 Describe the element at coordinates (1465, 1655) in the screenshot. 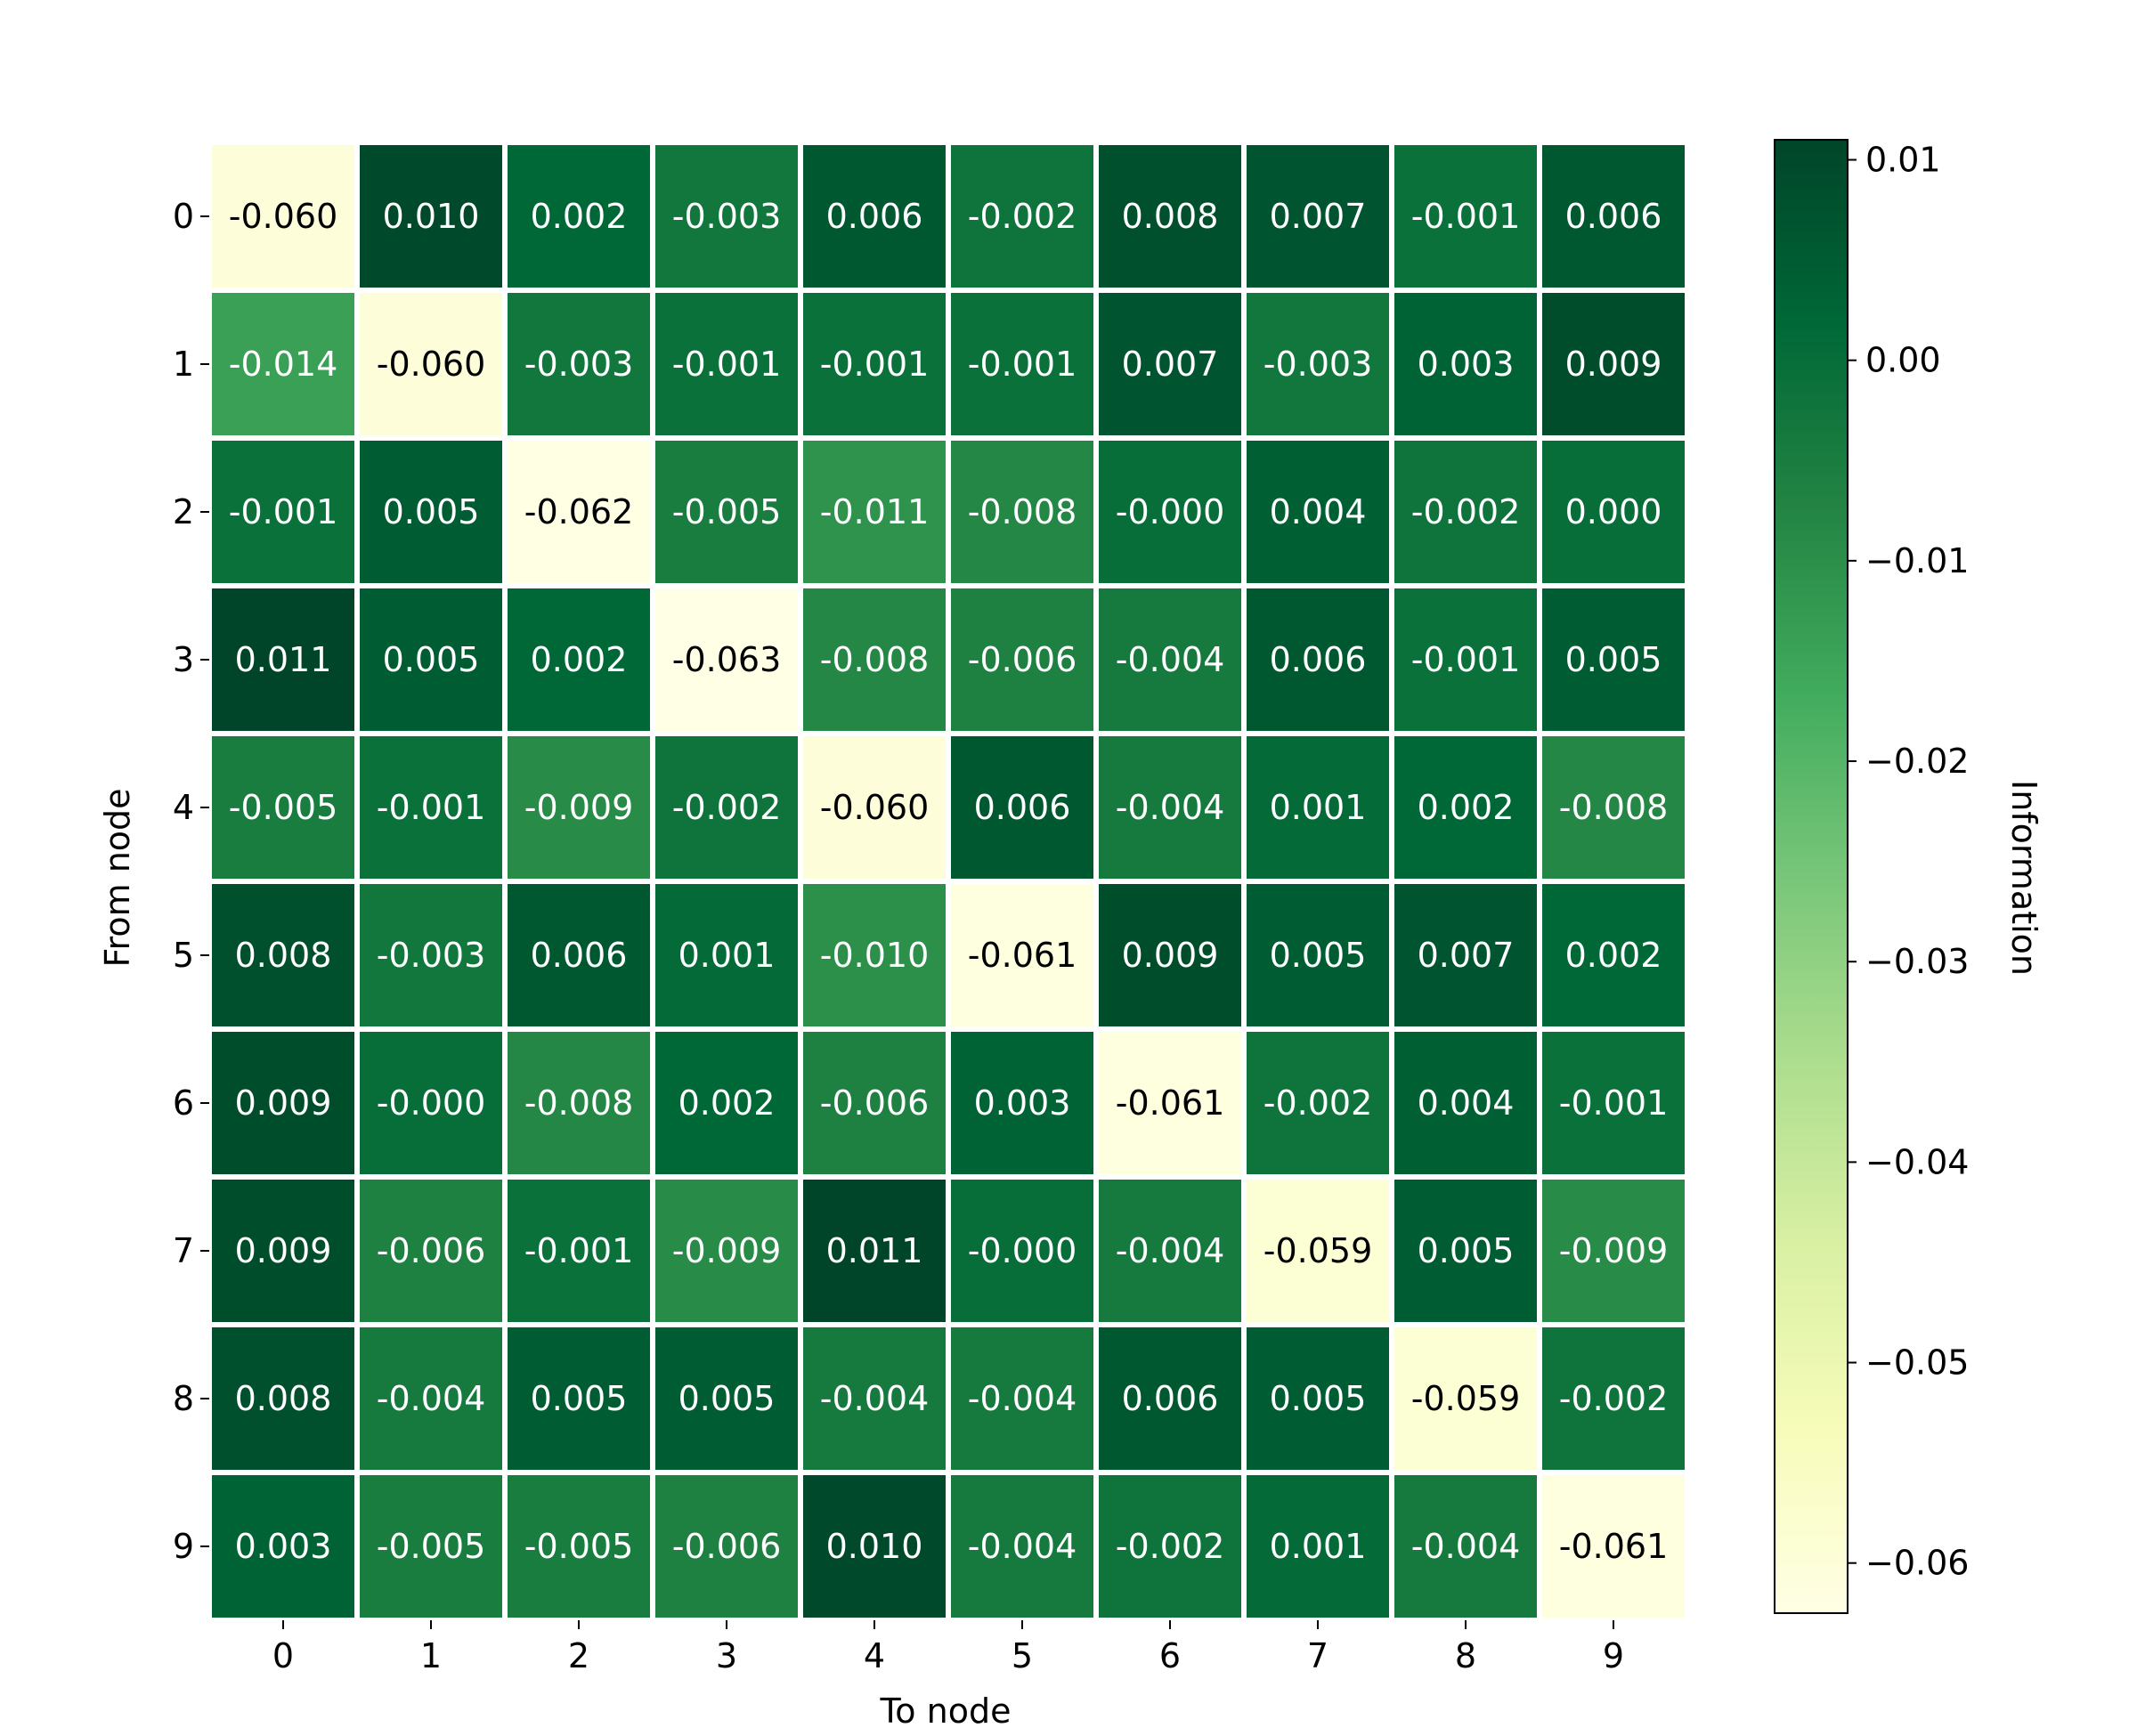

I see `x-tick-label: 8` at that location.